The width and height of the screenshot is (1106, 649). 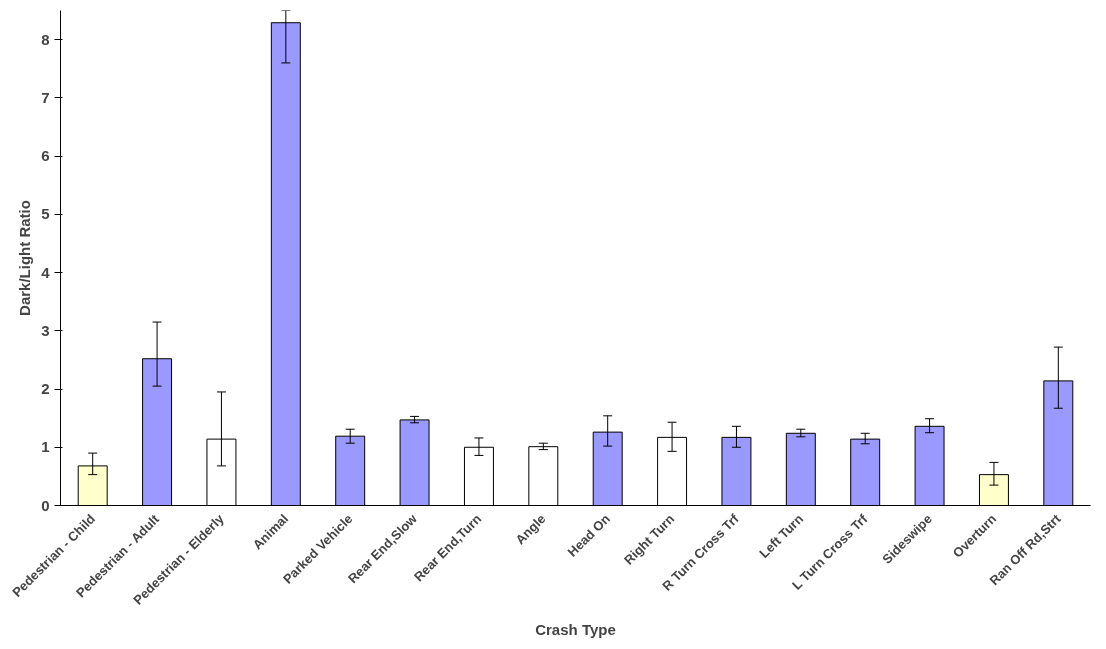 I want to click on y-tick-label: 0, so click(x=45, y=505).